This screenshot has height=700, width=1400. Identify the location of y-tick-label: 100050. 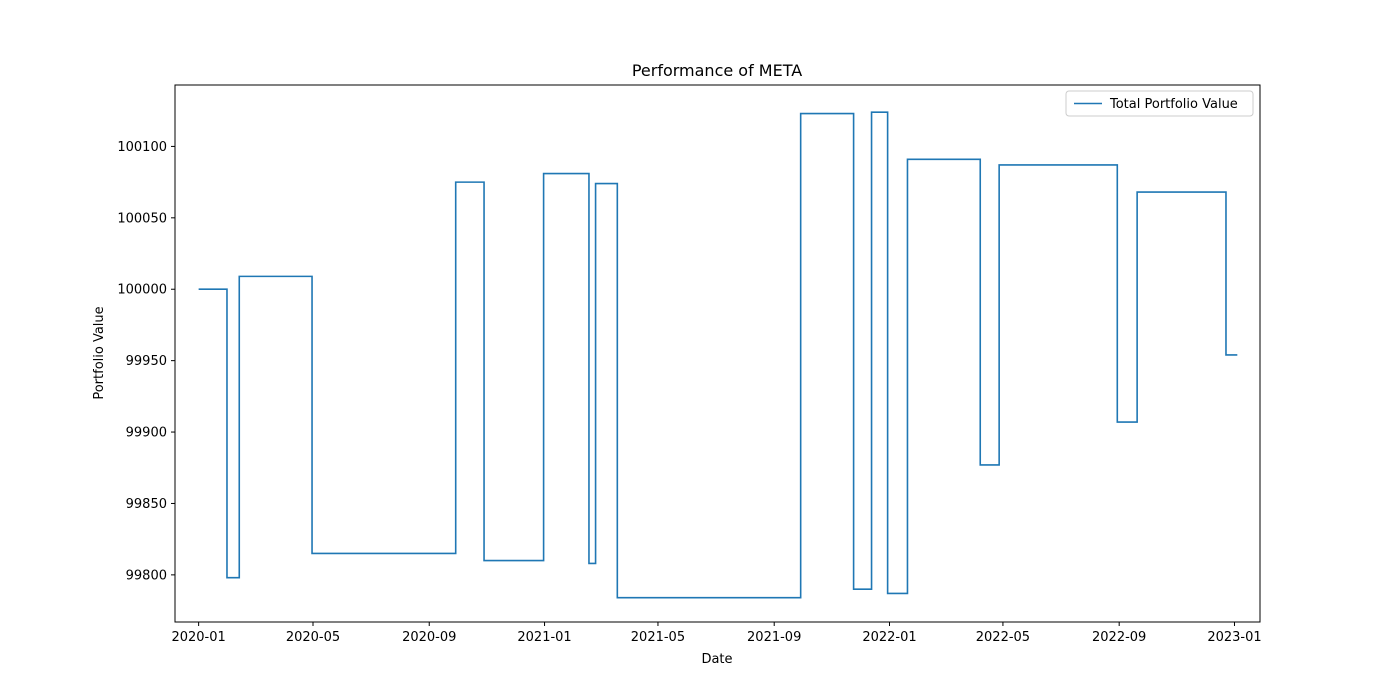
(142, 218).